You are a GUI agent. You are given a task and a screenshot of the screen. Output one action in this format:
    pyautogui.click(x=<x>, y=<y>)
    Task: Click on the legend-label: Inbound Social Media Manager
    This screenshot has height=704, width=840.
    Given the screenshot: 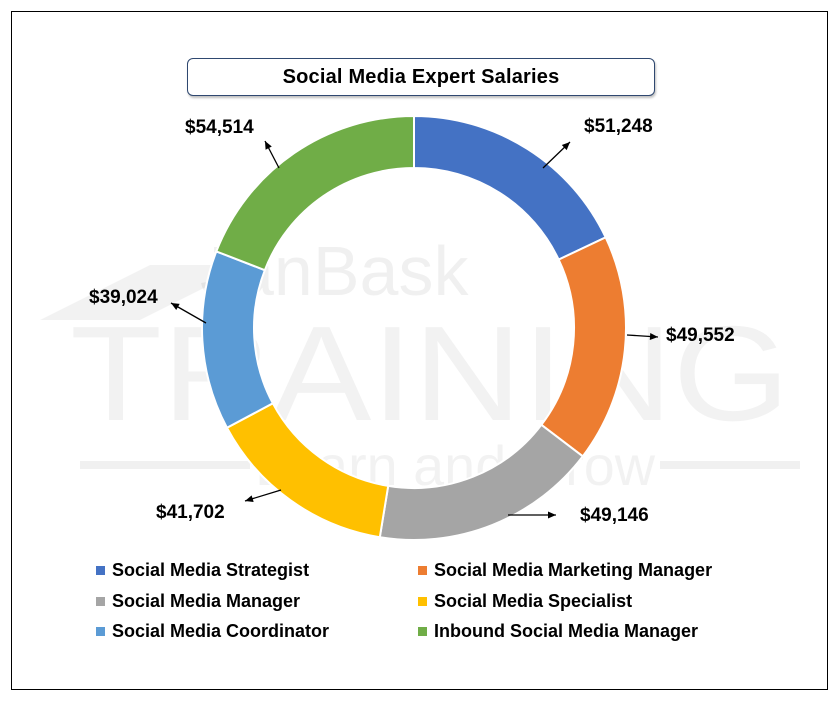 What is the action you would take?
    pyautogui.click(x=566, y=631)
    